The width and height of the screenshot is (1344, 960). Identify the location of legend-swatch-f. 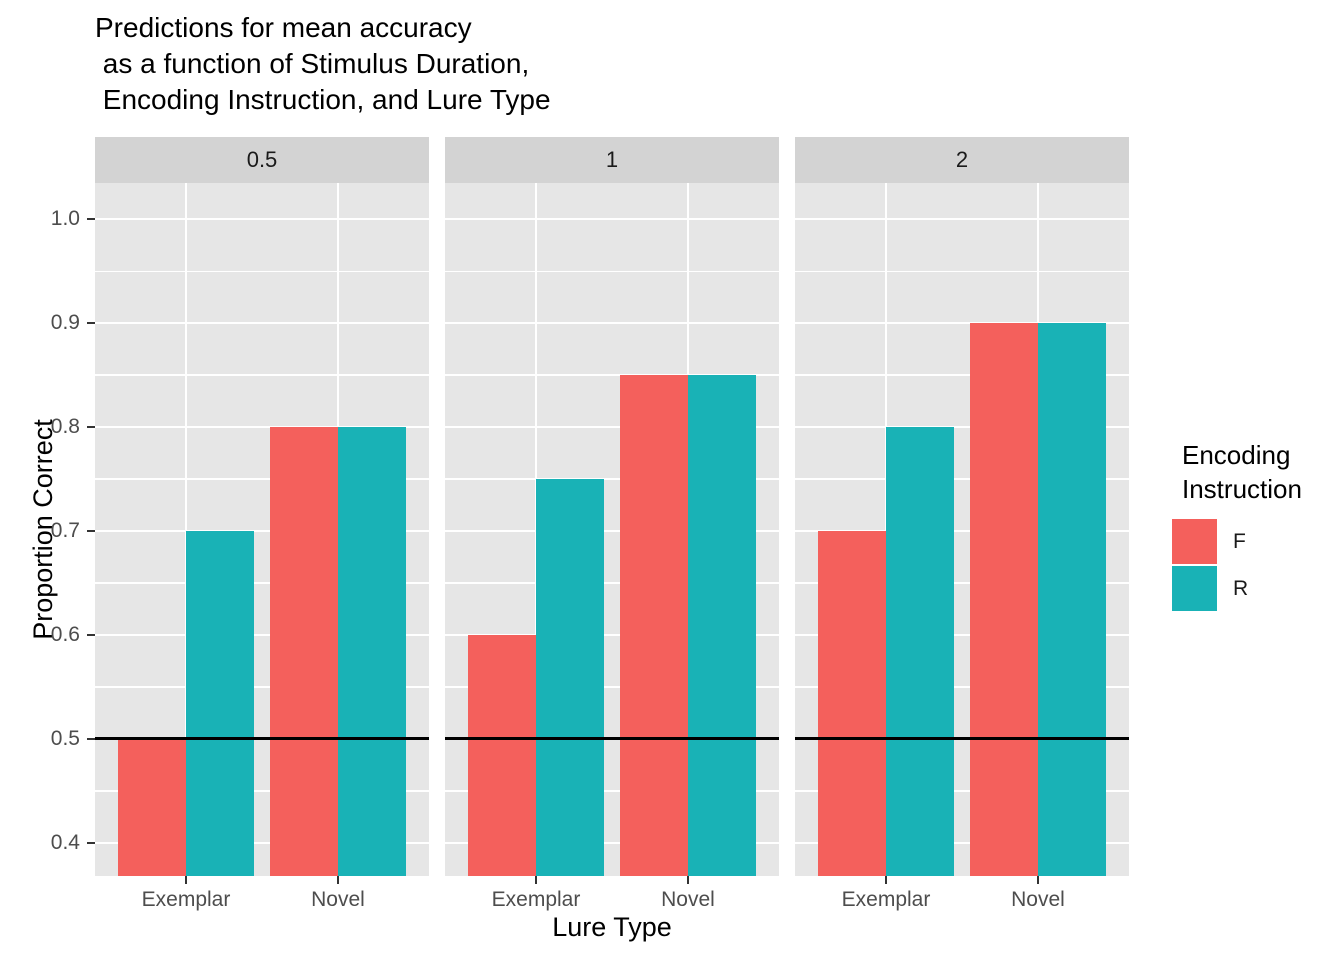
(1194, 541).